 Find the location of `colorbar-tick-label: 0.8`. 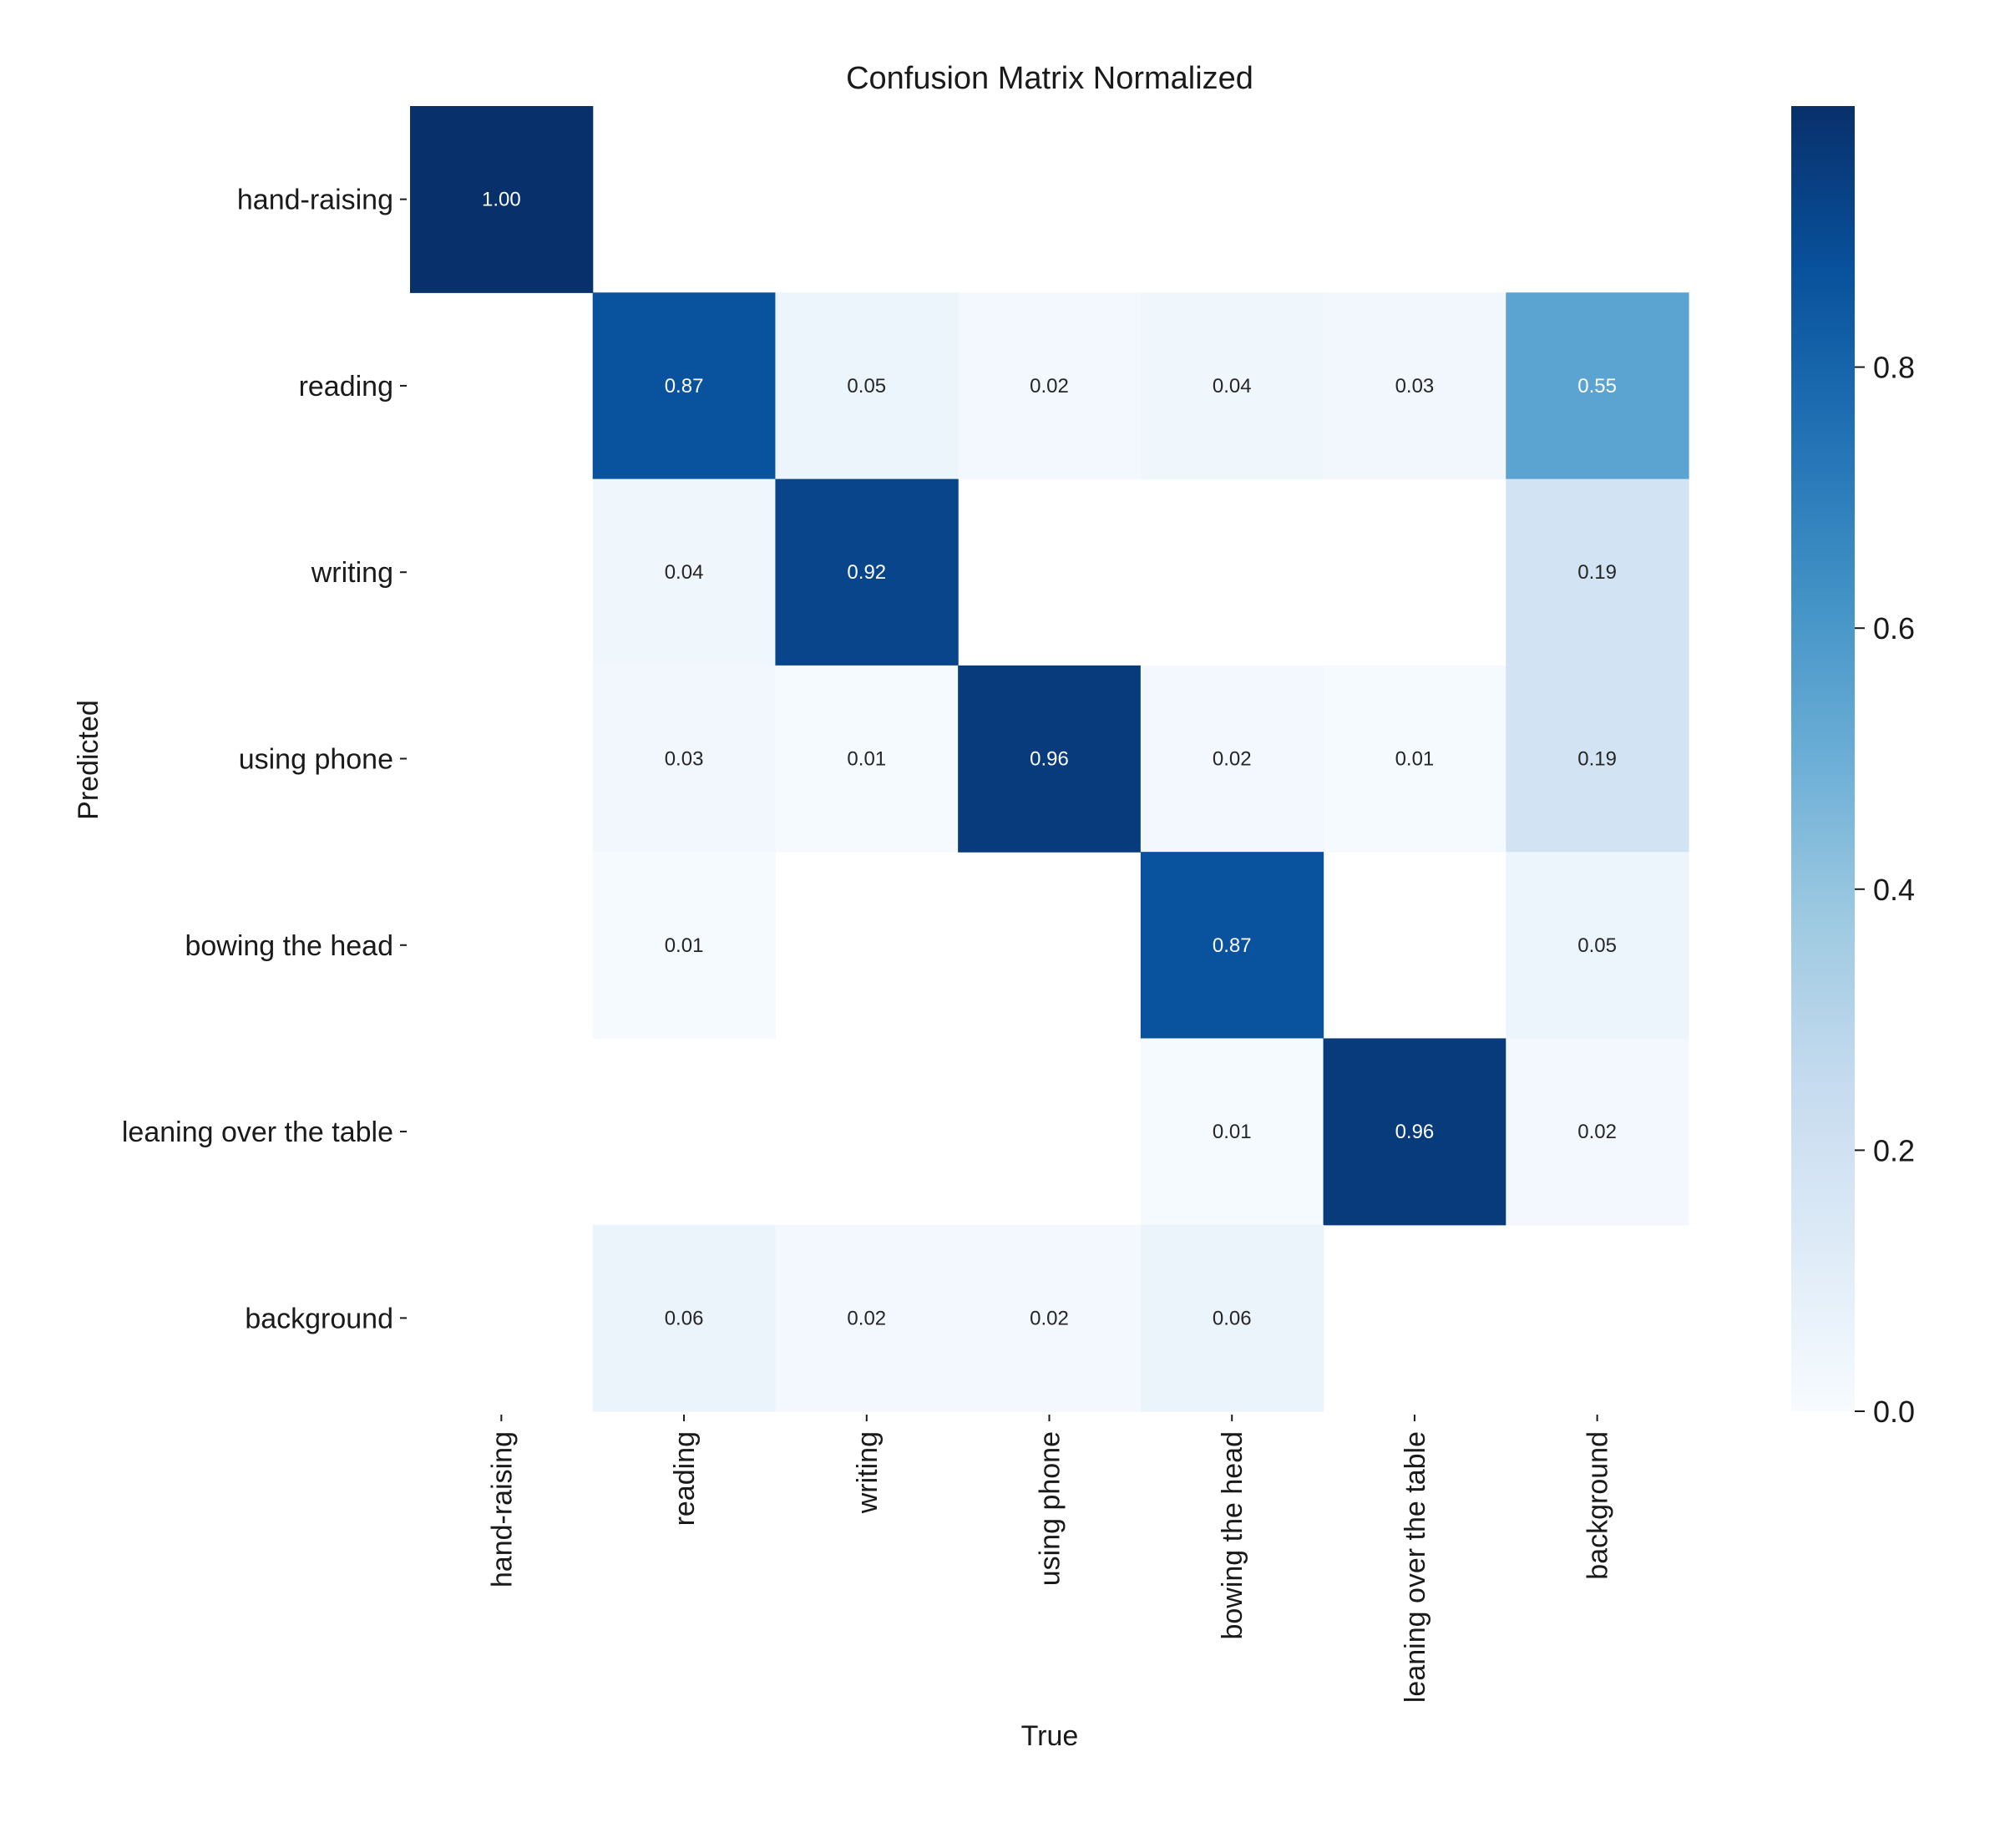

colorbar-tick-label: 0.8 is located at coordinates (1894, 368).